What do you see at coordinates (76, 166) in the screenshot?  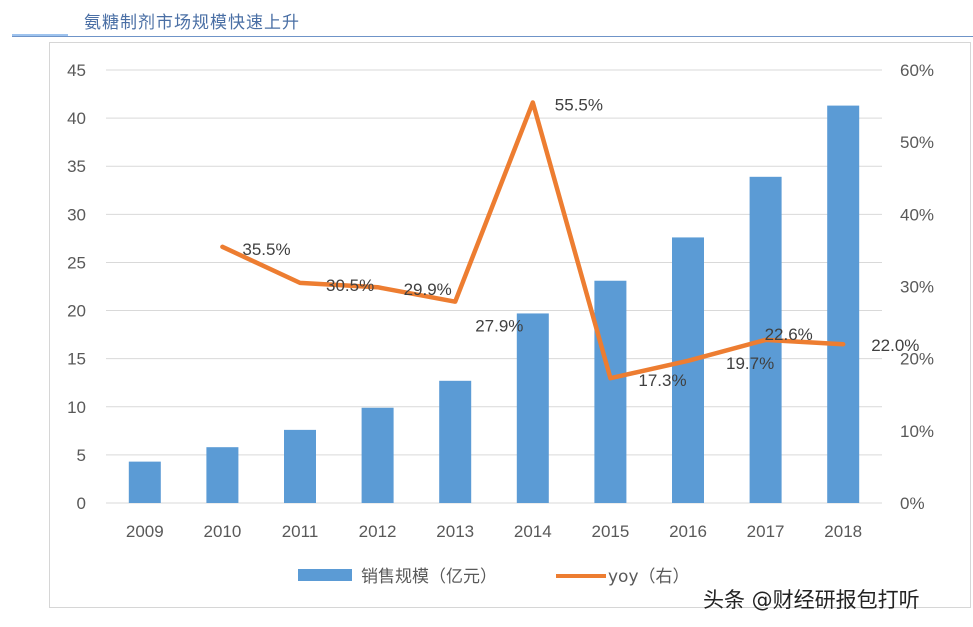 I see `y-left-tick-label: 35` at bounding box center [76, 166].